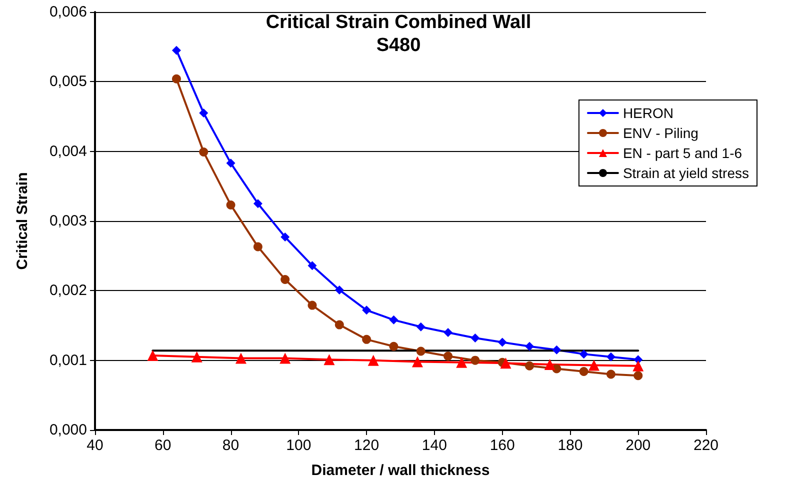 The height and width of the screenshot is (493, 797). I want to click on x-tick-label: 60, so click(163, 445).